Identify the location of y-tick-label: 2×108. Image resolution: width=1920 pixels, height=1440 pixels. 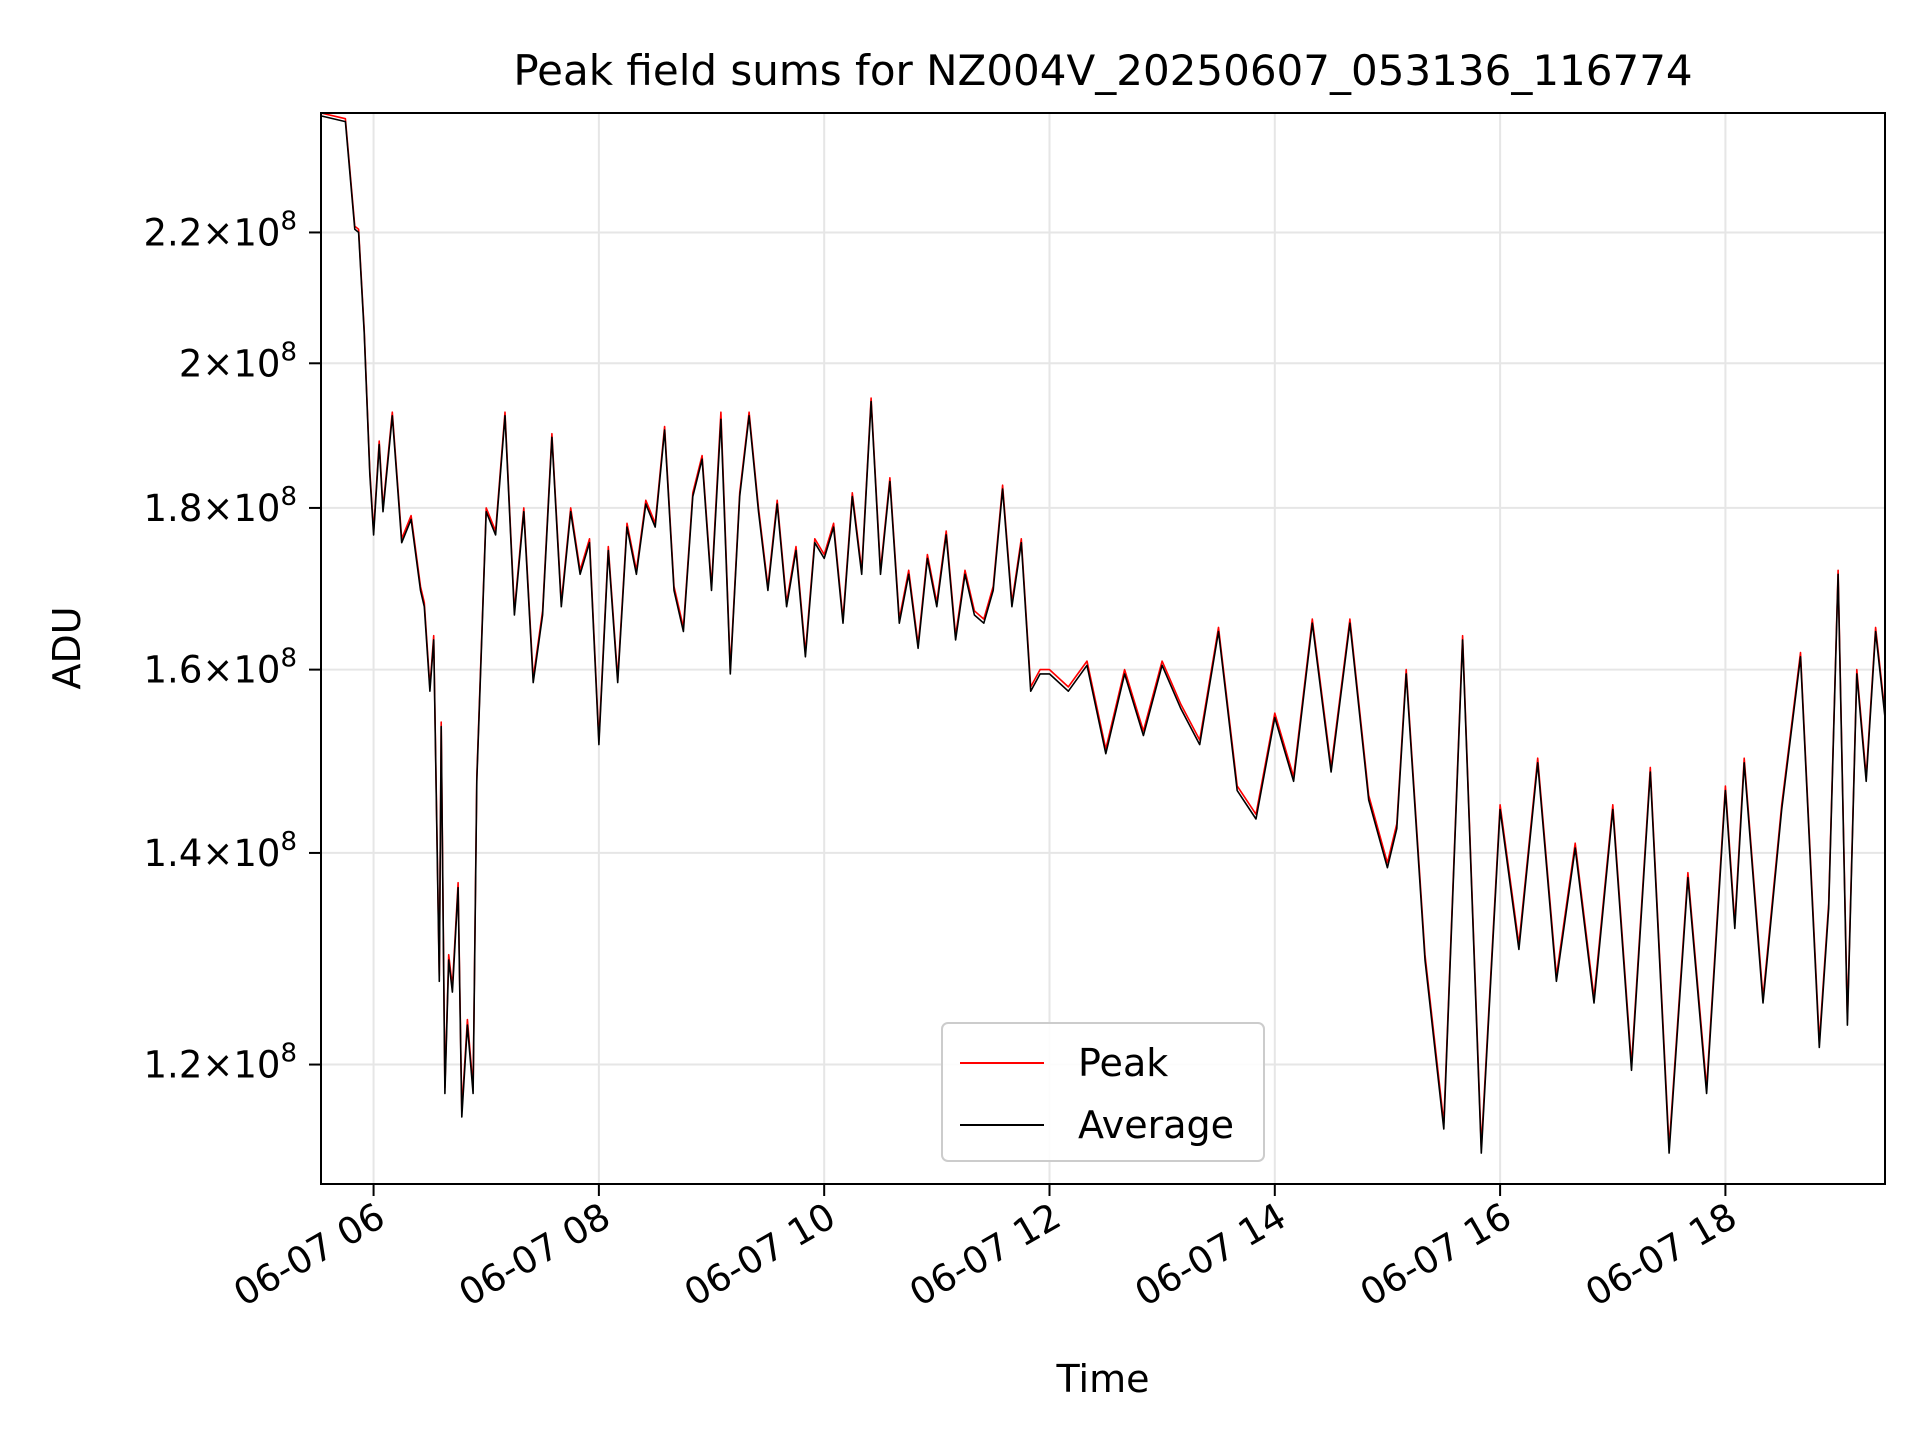
(238, 361).